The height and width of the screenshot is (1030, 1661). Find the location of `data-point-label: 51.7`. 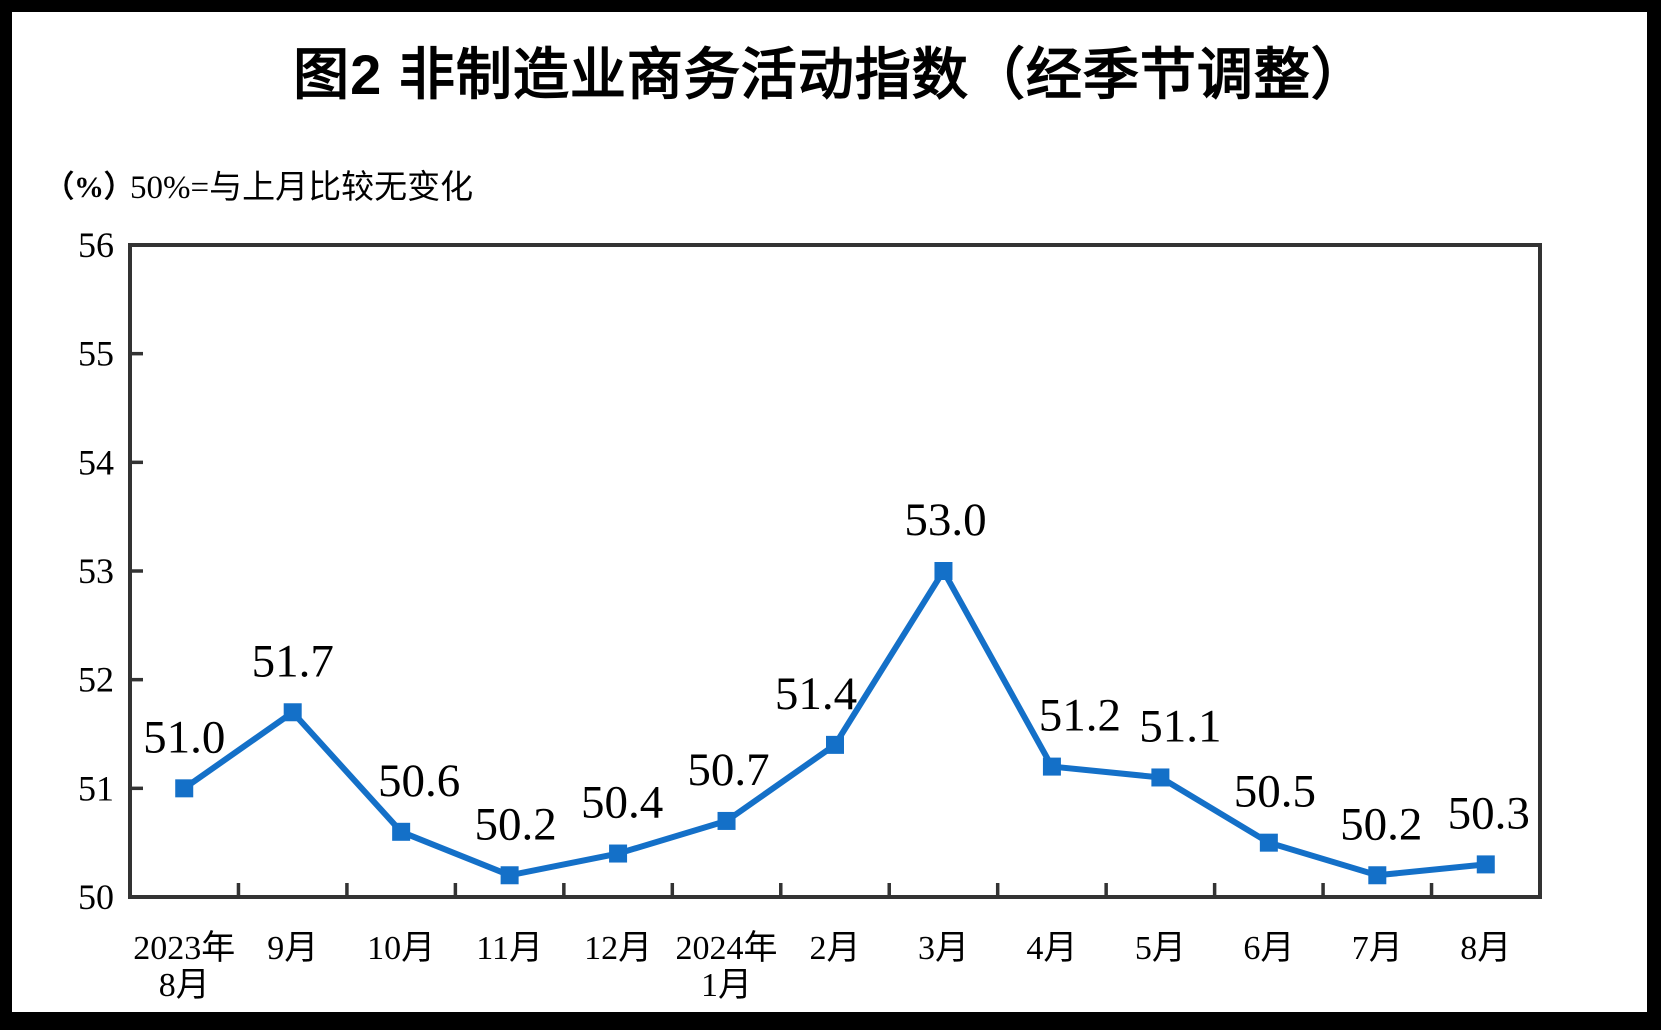

data-point-label: 51.7 is located at coordinates (293, 661).